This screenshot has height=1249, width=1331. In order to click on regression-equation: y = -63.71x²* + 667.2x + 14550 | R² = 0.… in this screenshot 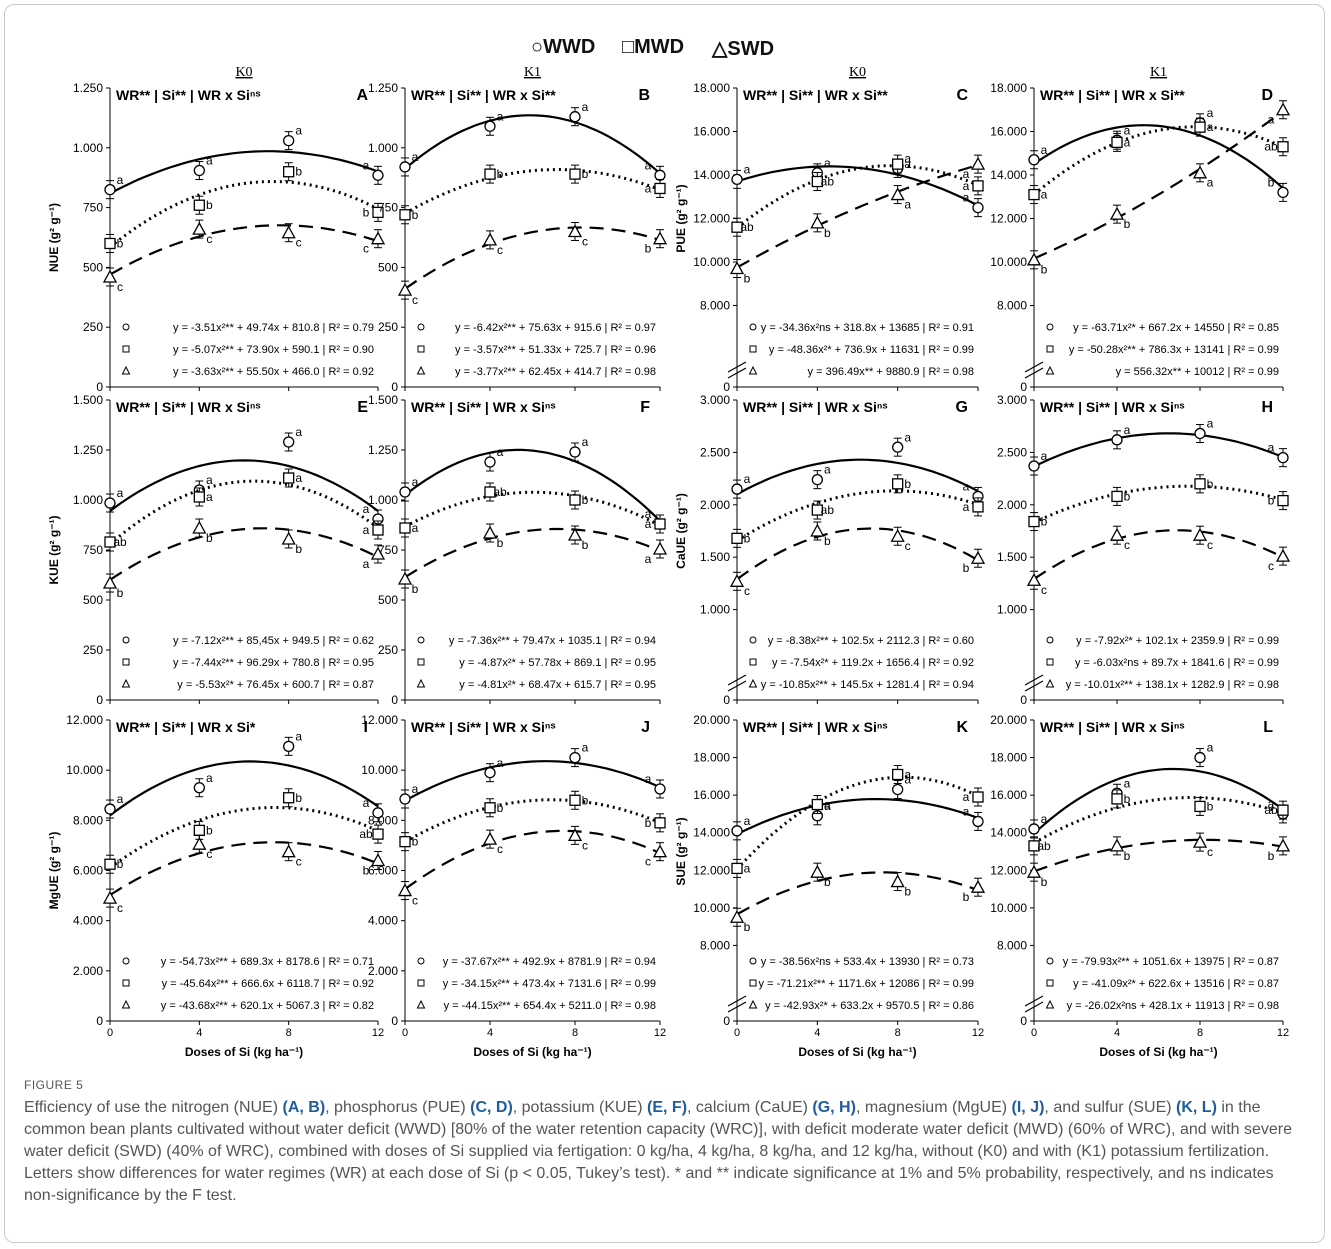, I will do `click(1176, 328)`.